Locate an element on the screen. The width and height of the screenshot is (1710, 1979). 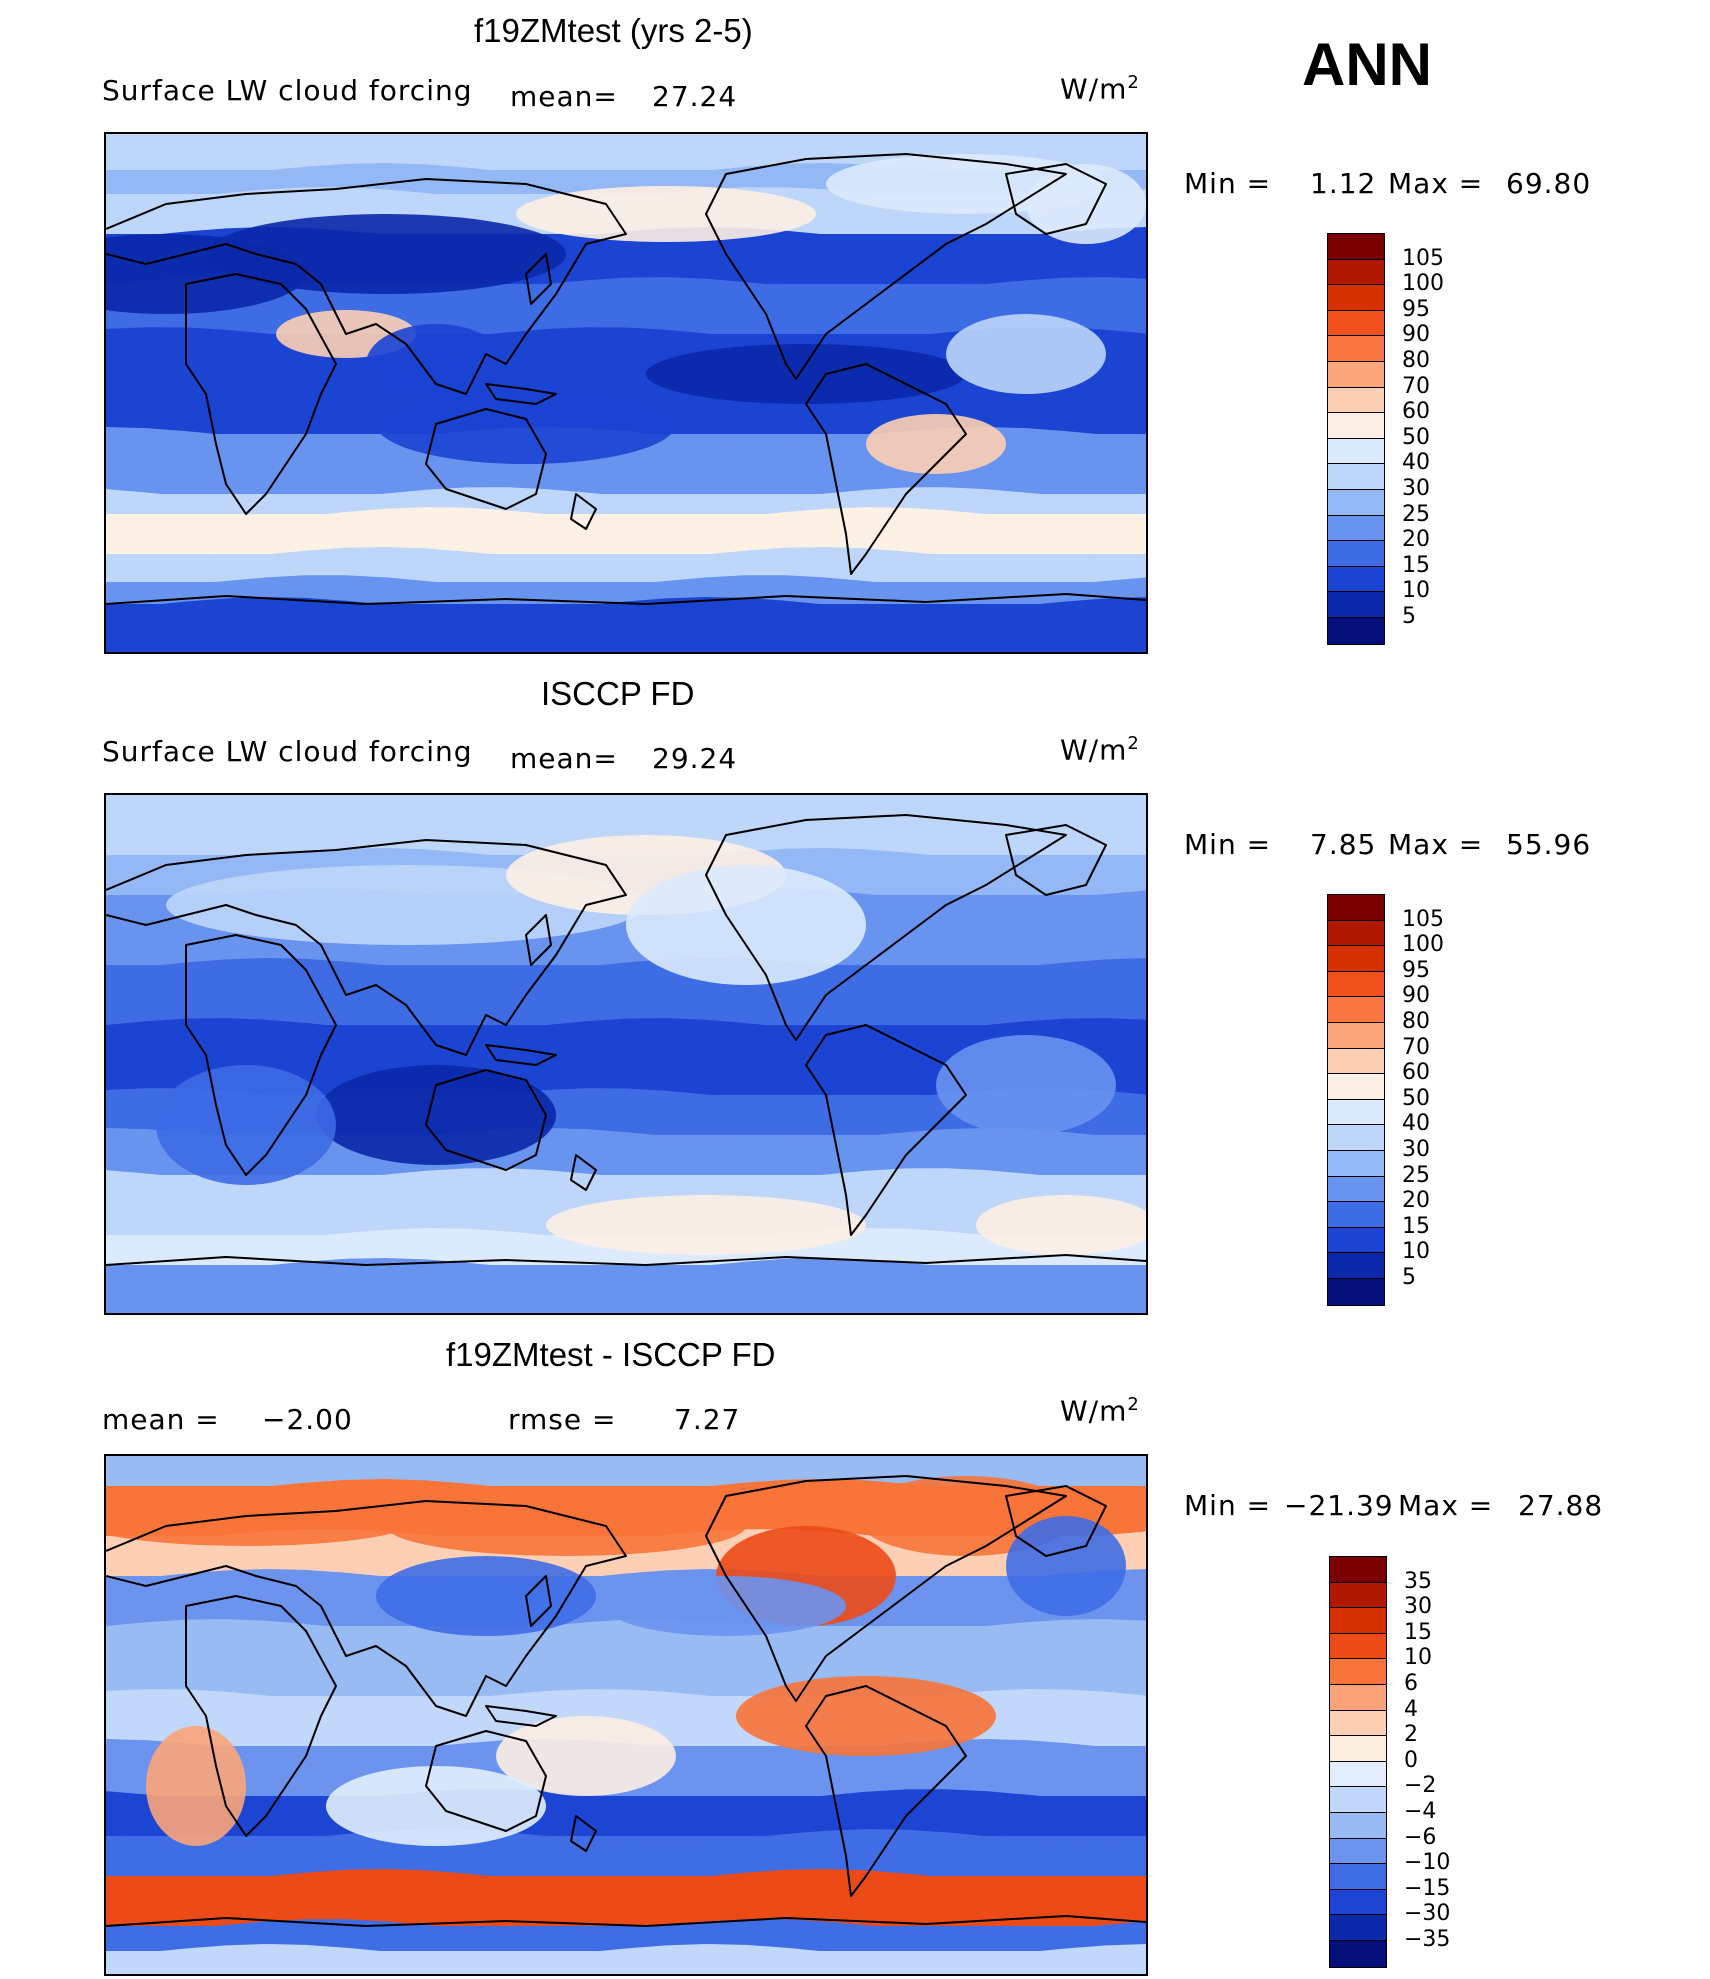
colorbar-label: −4 is located at coordinates (1420, 1811).